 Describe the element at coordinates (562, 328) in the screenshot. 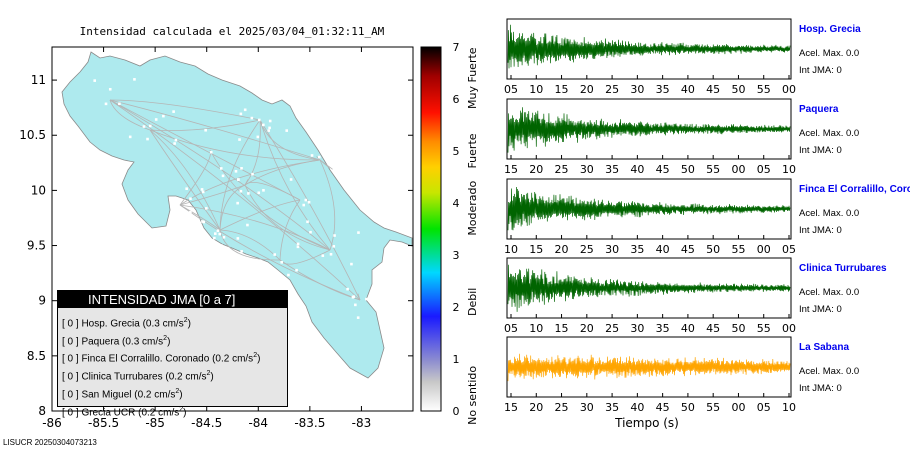

I see `waveform-tick-label: 15` at that location.